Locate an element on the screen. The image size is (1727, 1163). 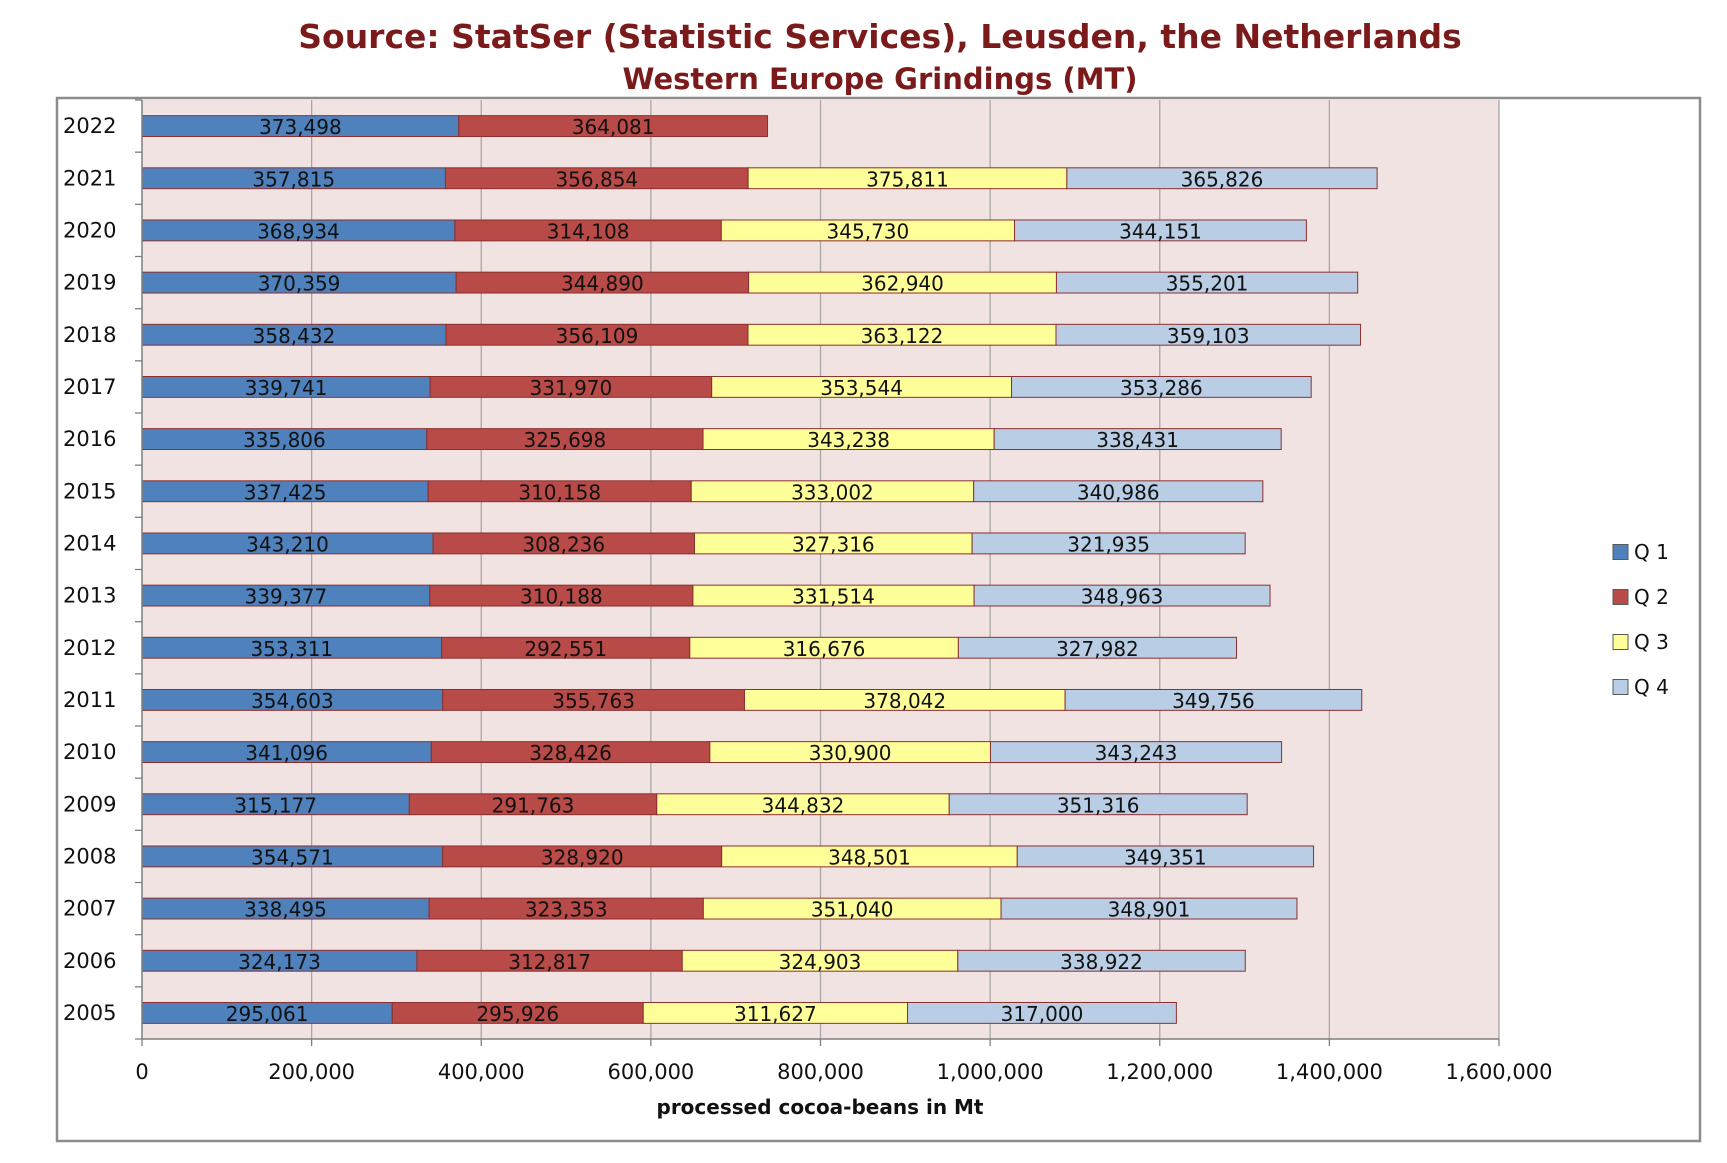
chart-subtitle: Western Europe Grindings (MT) is located at coordinates (880, 79).